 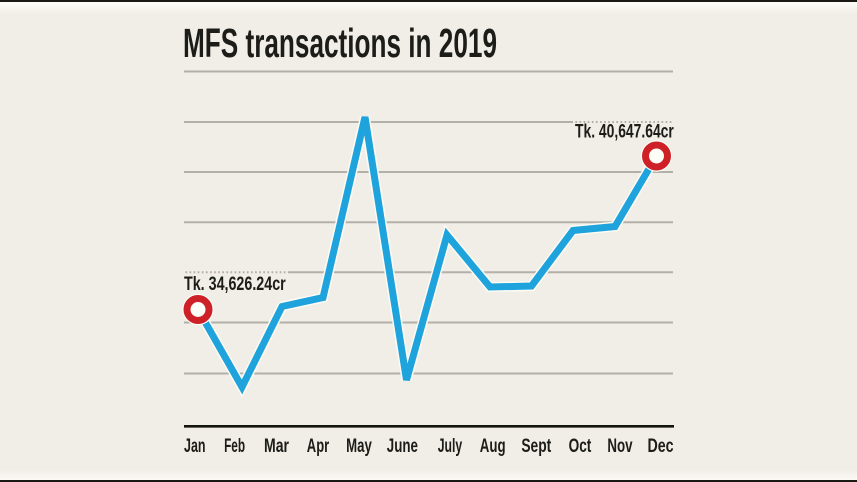 What do you see at coordinates (624, 132) in the screenshot?
I see `svg-text: Tk. 40,647.64cr` at bounding box center [624, 132].